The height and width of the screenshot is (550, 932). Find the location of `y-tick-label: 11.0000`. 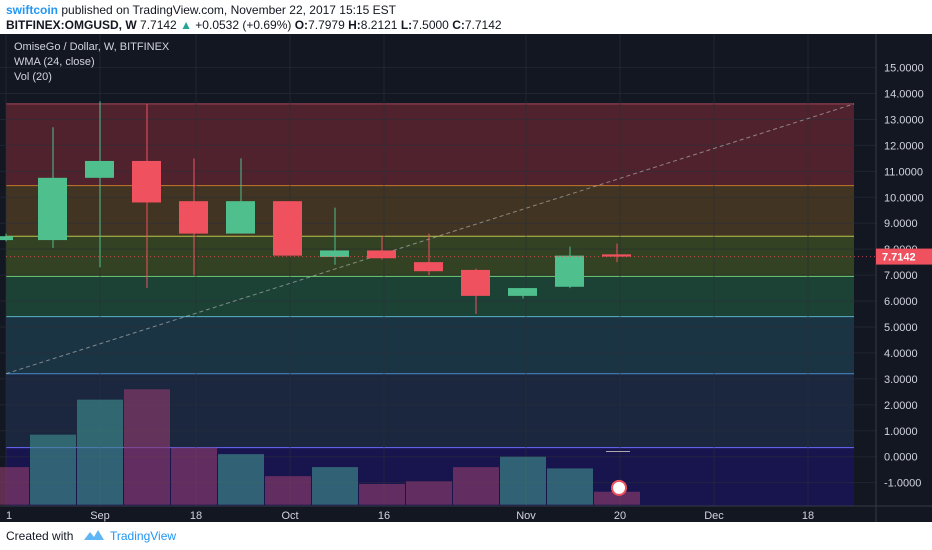

y-tick-label: 11.0000 is located at coordinates (903, 172).